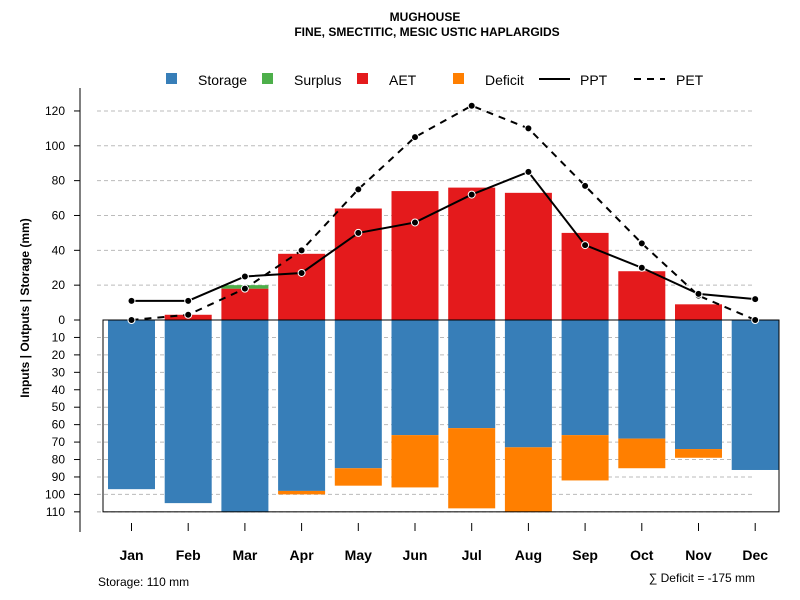 Image resolution: width=800 pixels, height=600 pixels. Describe the element at coordinates (358, 477) in the screenshot. I see `bar-deficit-may` at that location.